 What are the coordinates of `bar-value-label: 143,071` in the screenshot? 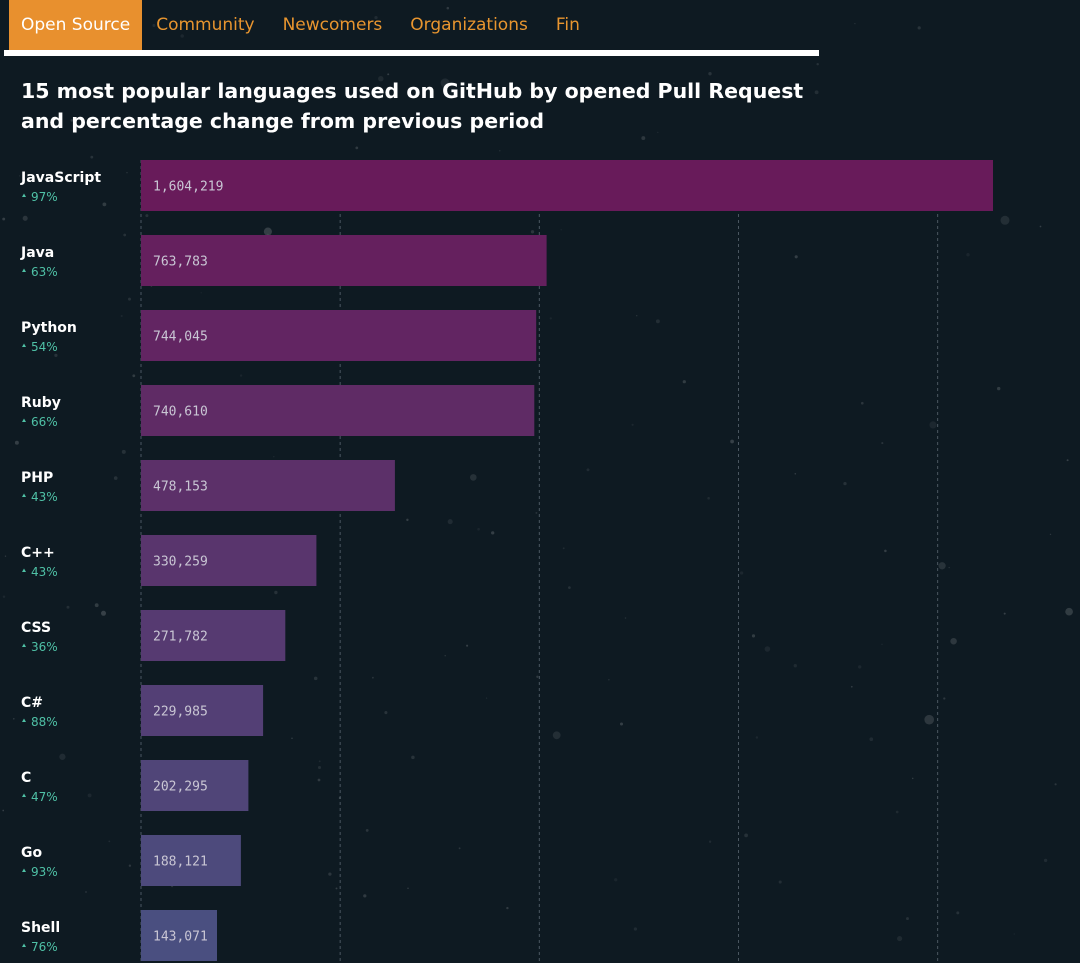 It's located at (180, 937).